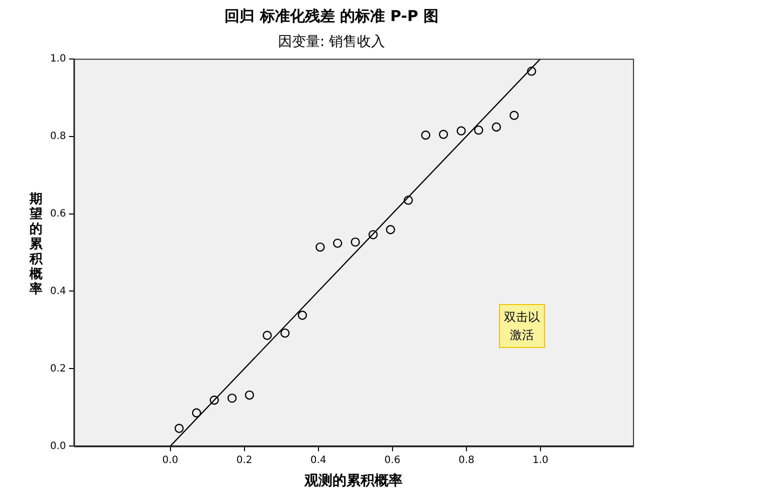 The height and width of the screenshot is (500, 773). What do you see at coordinates (522, 326) in the screenshot?
I see `annotation: 双击以激活` at bounding box center [522, 326].